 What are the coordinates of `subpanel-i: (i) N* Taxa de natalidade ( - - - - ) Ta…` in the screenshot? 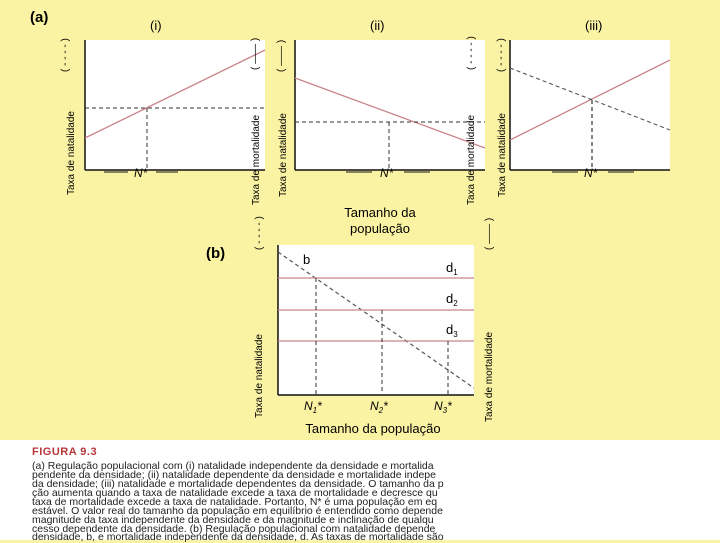 It's located at (163, 111).